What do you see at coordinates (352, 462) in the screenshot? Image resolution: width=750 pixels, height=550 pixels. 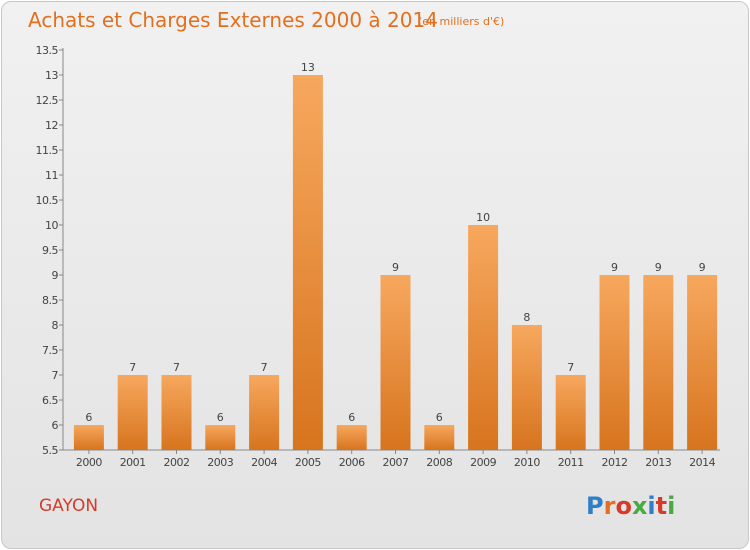 I see `x-tick-label: 2006` at bounding box center [352, 462].